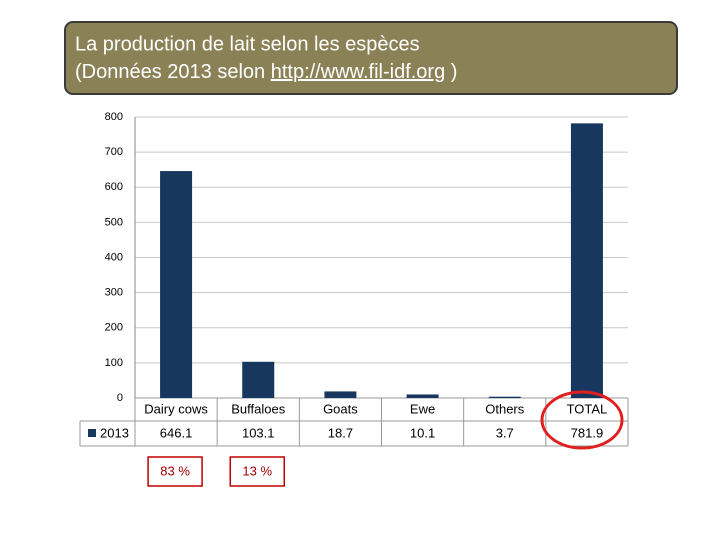 Image resolution: width=720 pixels, height=545 pixels. I want to click on table-value: 781.9, so click(587, 432).